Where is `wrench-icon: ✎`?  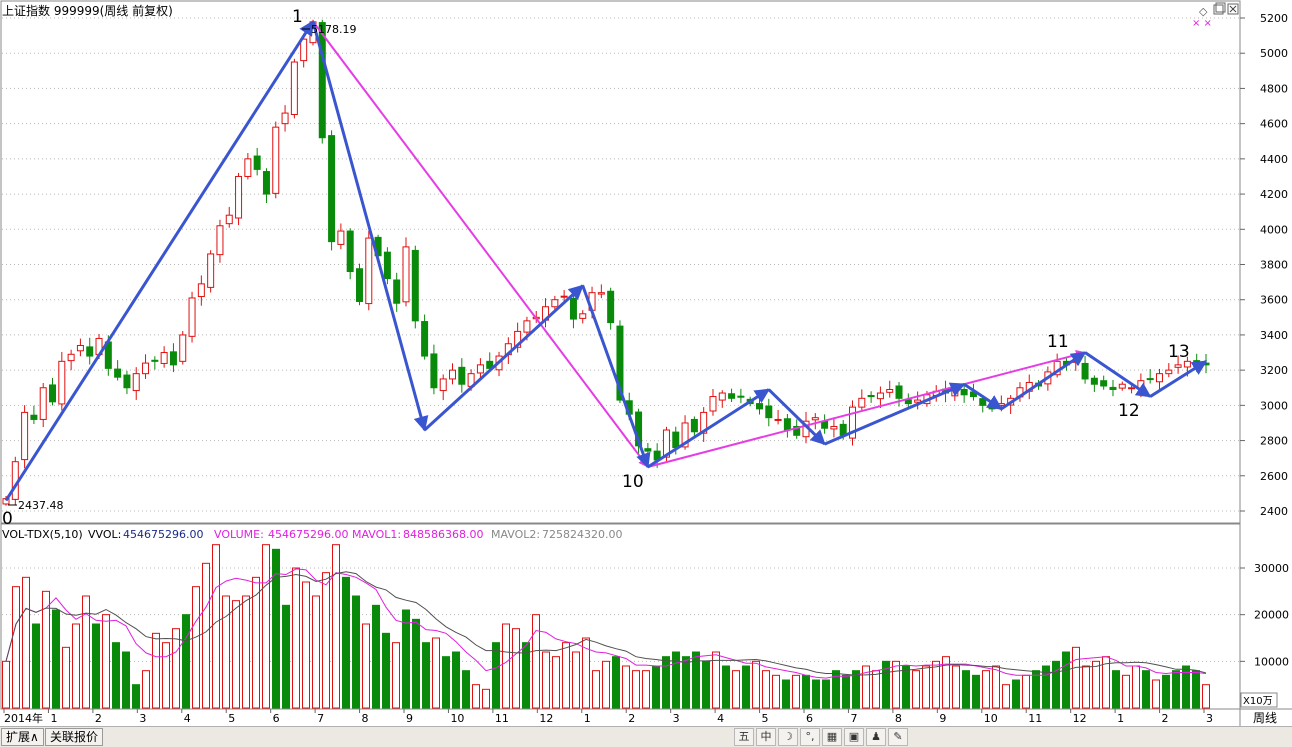 wrench-icon: ✎ is located at coordinates (898, 737).